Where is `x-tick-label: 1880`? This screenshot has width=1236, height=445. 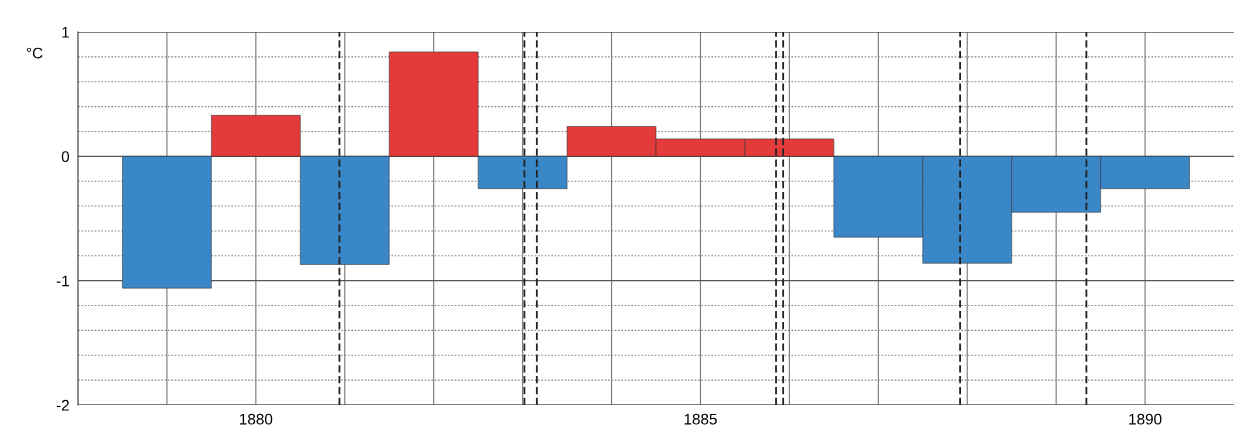 x-tick-label: 1880 is located at coordinates (256, 419).